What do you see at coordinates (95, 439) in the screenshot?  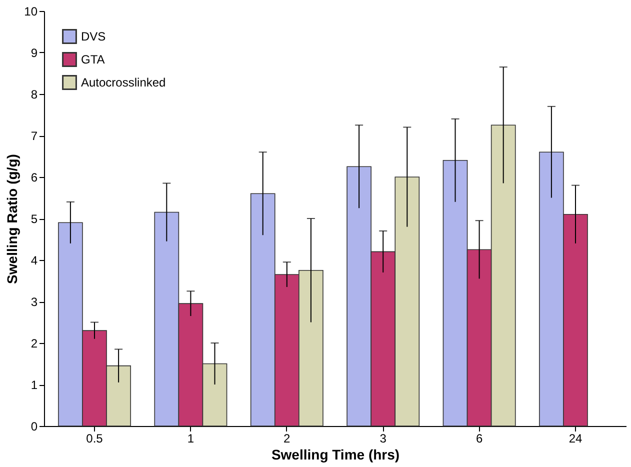 I see `x-tick-label: 0.5` at bounding box center [95, 439].